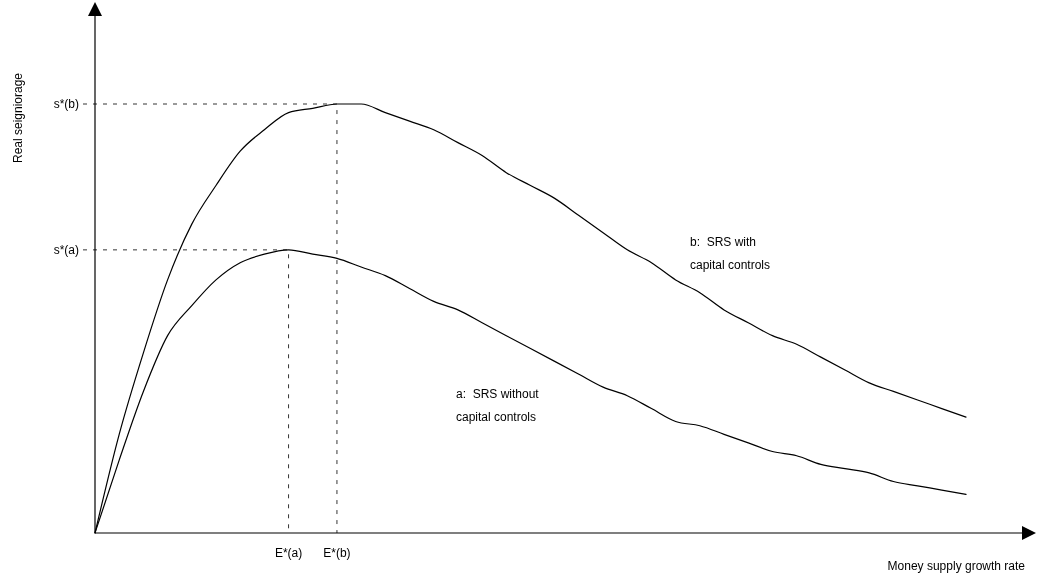  Describe the element at coordinates (730, 253) in the screenshot. I see `series-label: b: SRS with capital controls` at that location.